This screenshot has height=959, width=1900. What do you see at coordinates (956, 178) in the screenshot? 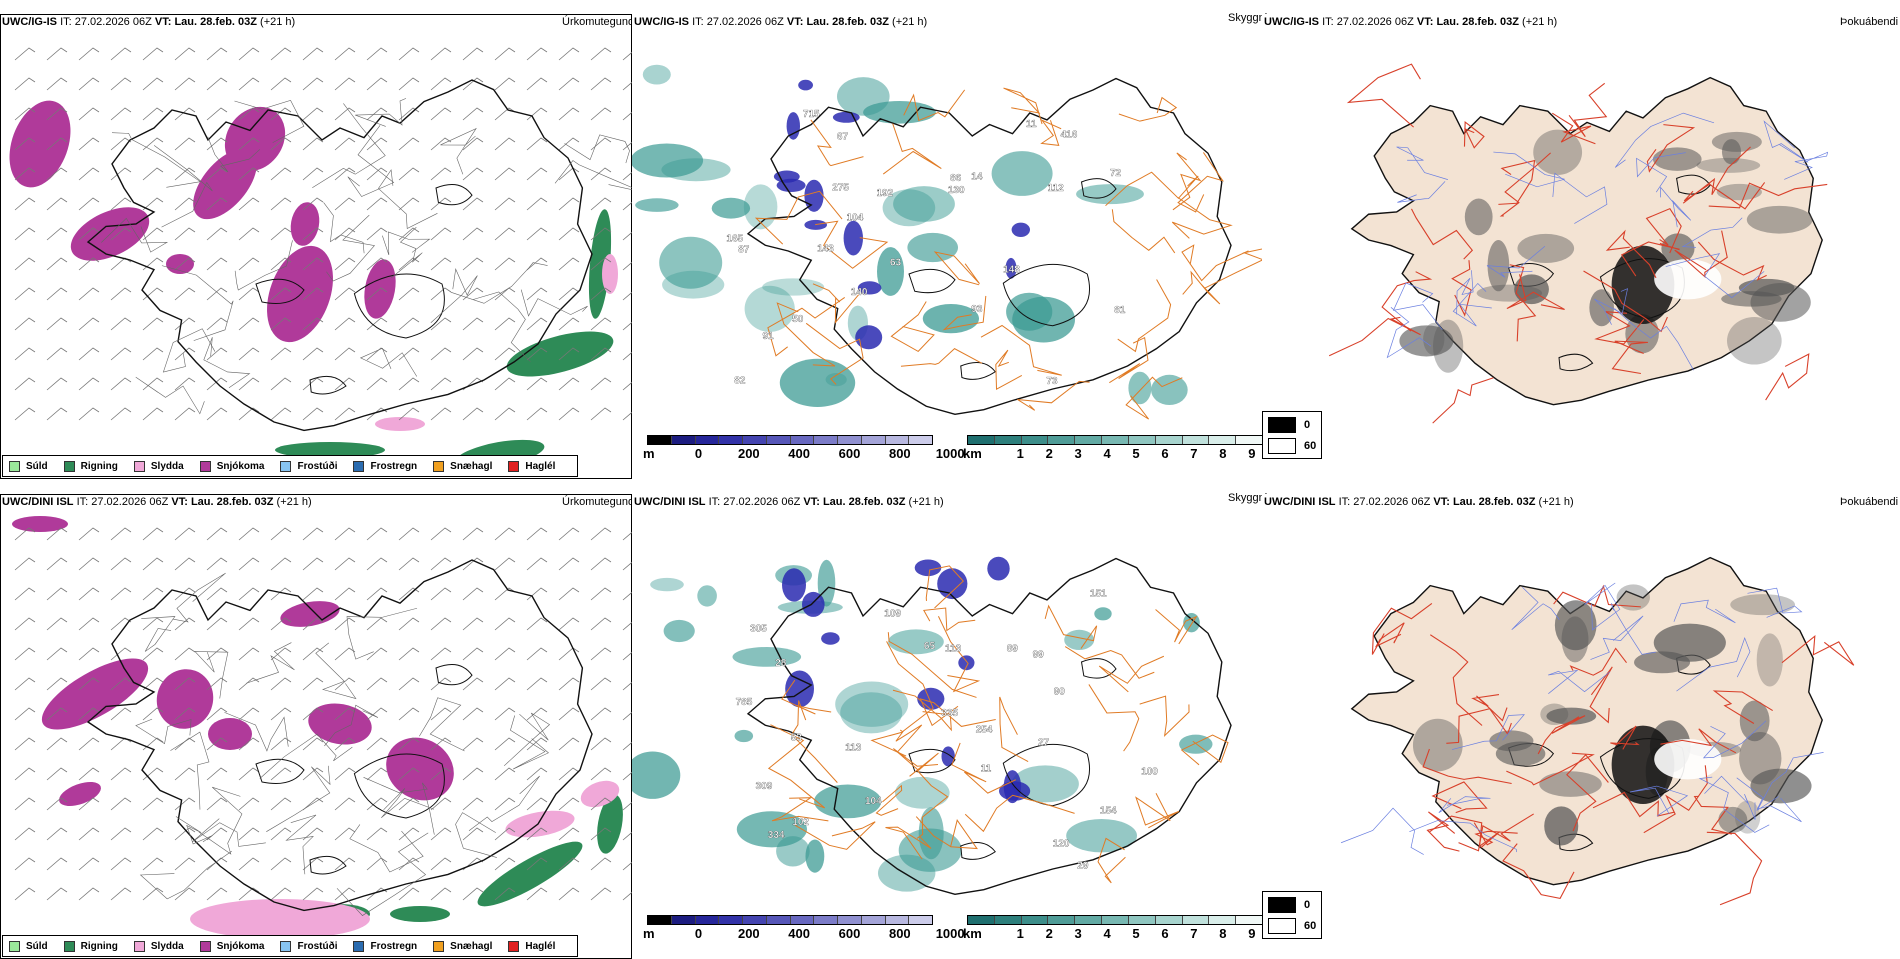
I see `visibility-value-label: 86` at bounding box center [956, 178].